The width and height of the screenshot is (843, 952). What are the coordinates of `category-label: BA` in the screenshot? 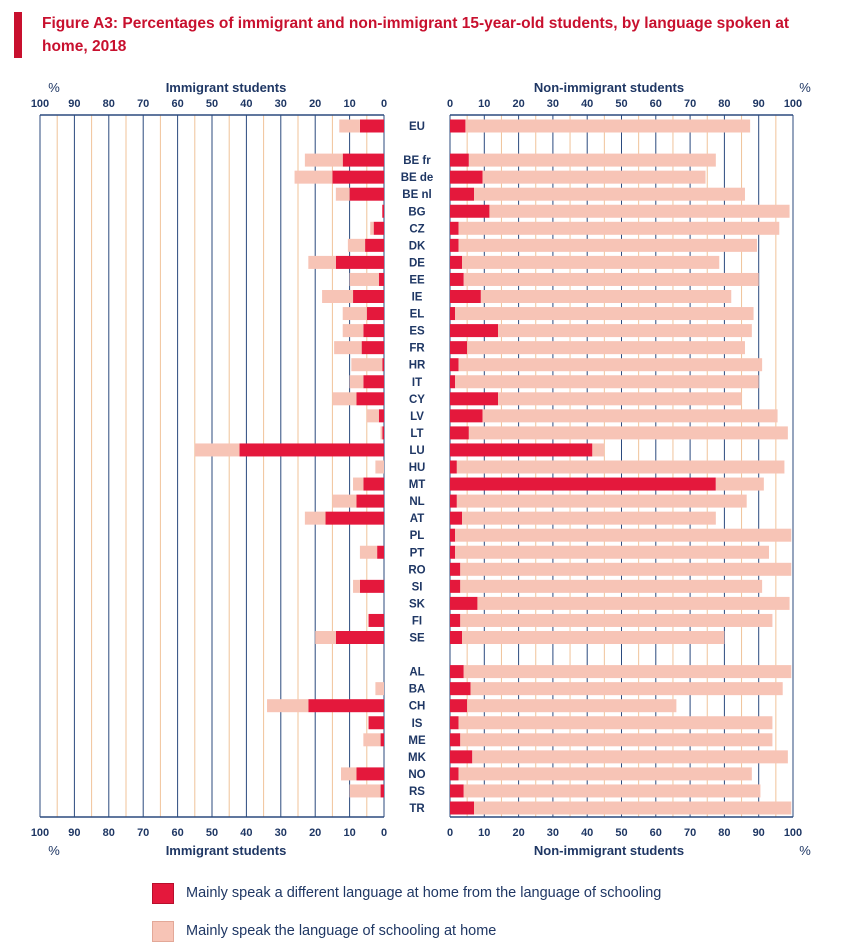 It's located at (417, 690).